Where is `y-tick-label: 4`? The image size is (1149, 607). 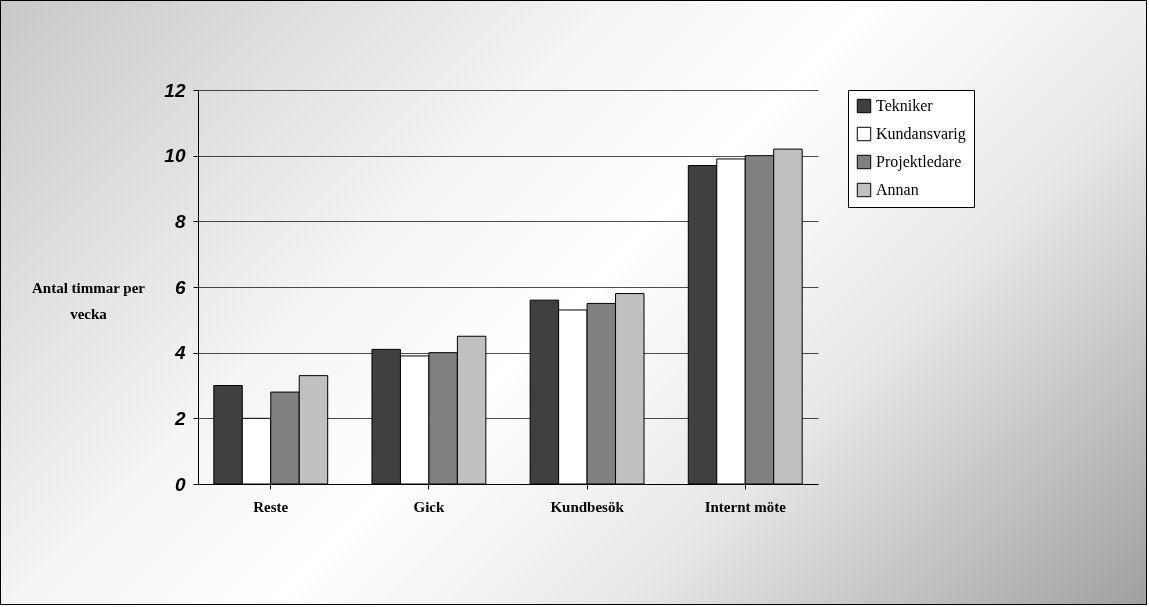
y-tick-label: 4 is located at coordinates (179, 353).